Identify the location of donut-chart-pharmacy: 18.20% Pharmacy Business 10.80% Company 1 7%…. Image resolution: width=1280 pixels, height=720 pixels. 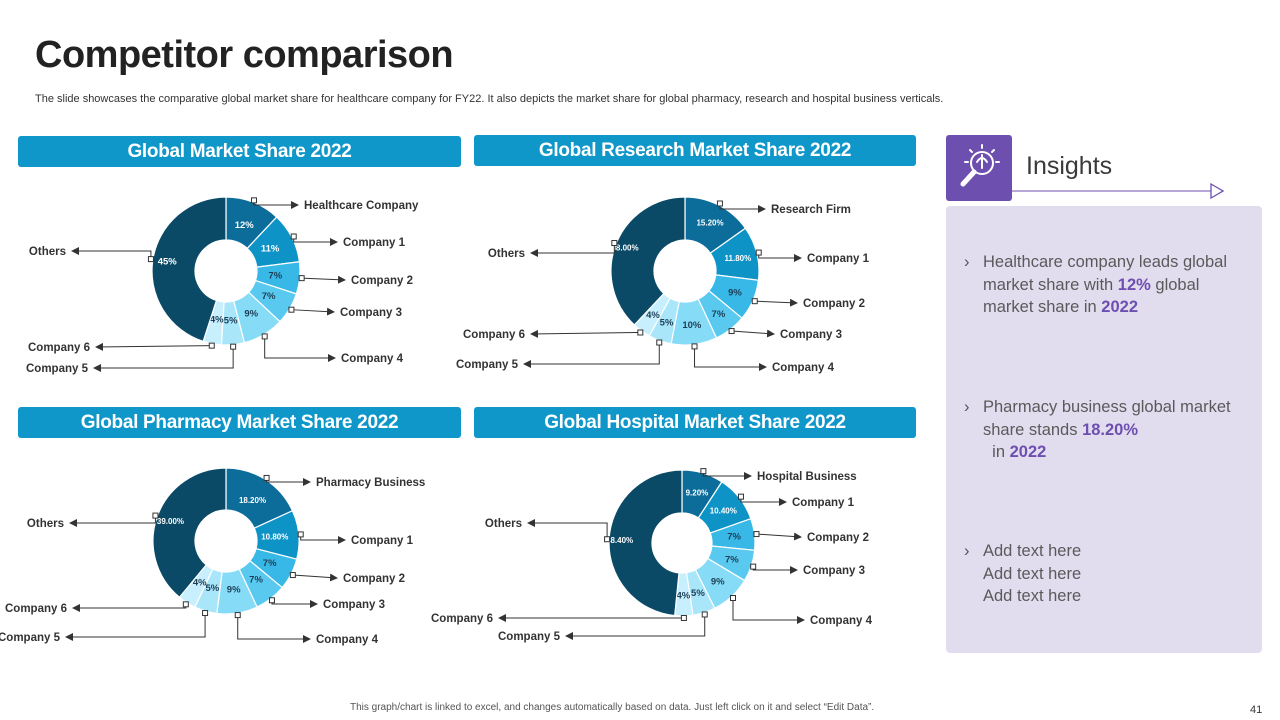
(230, 557).